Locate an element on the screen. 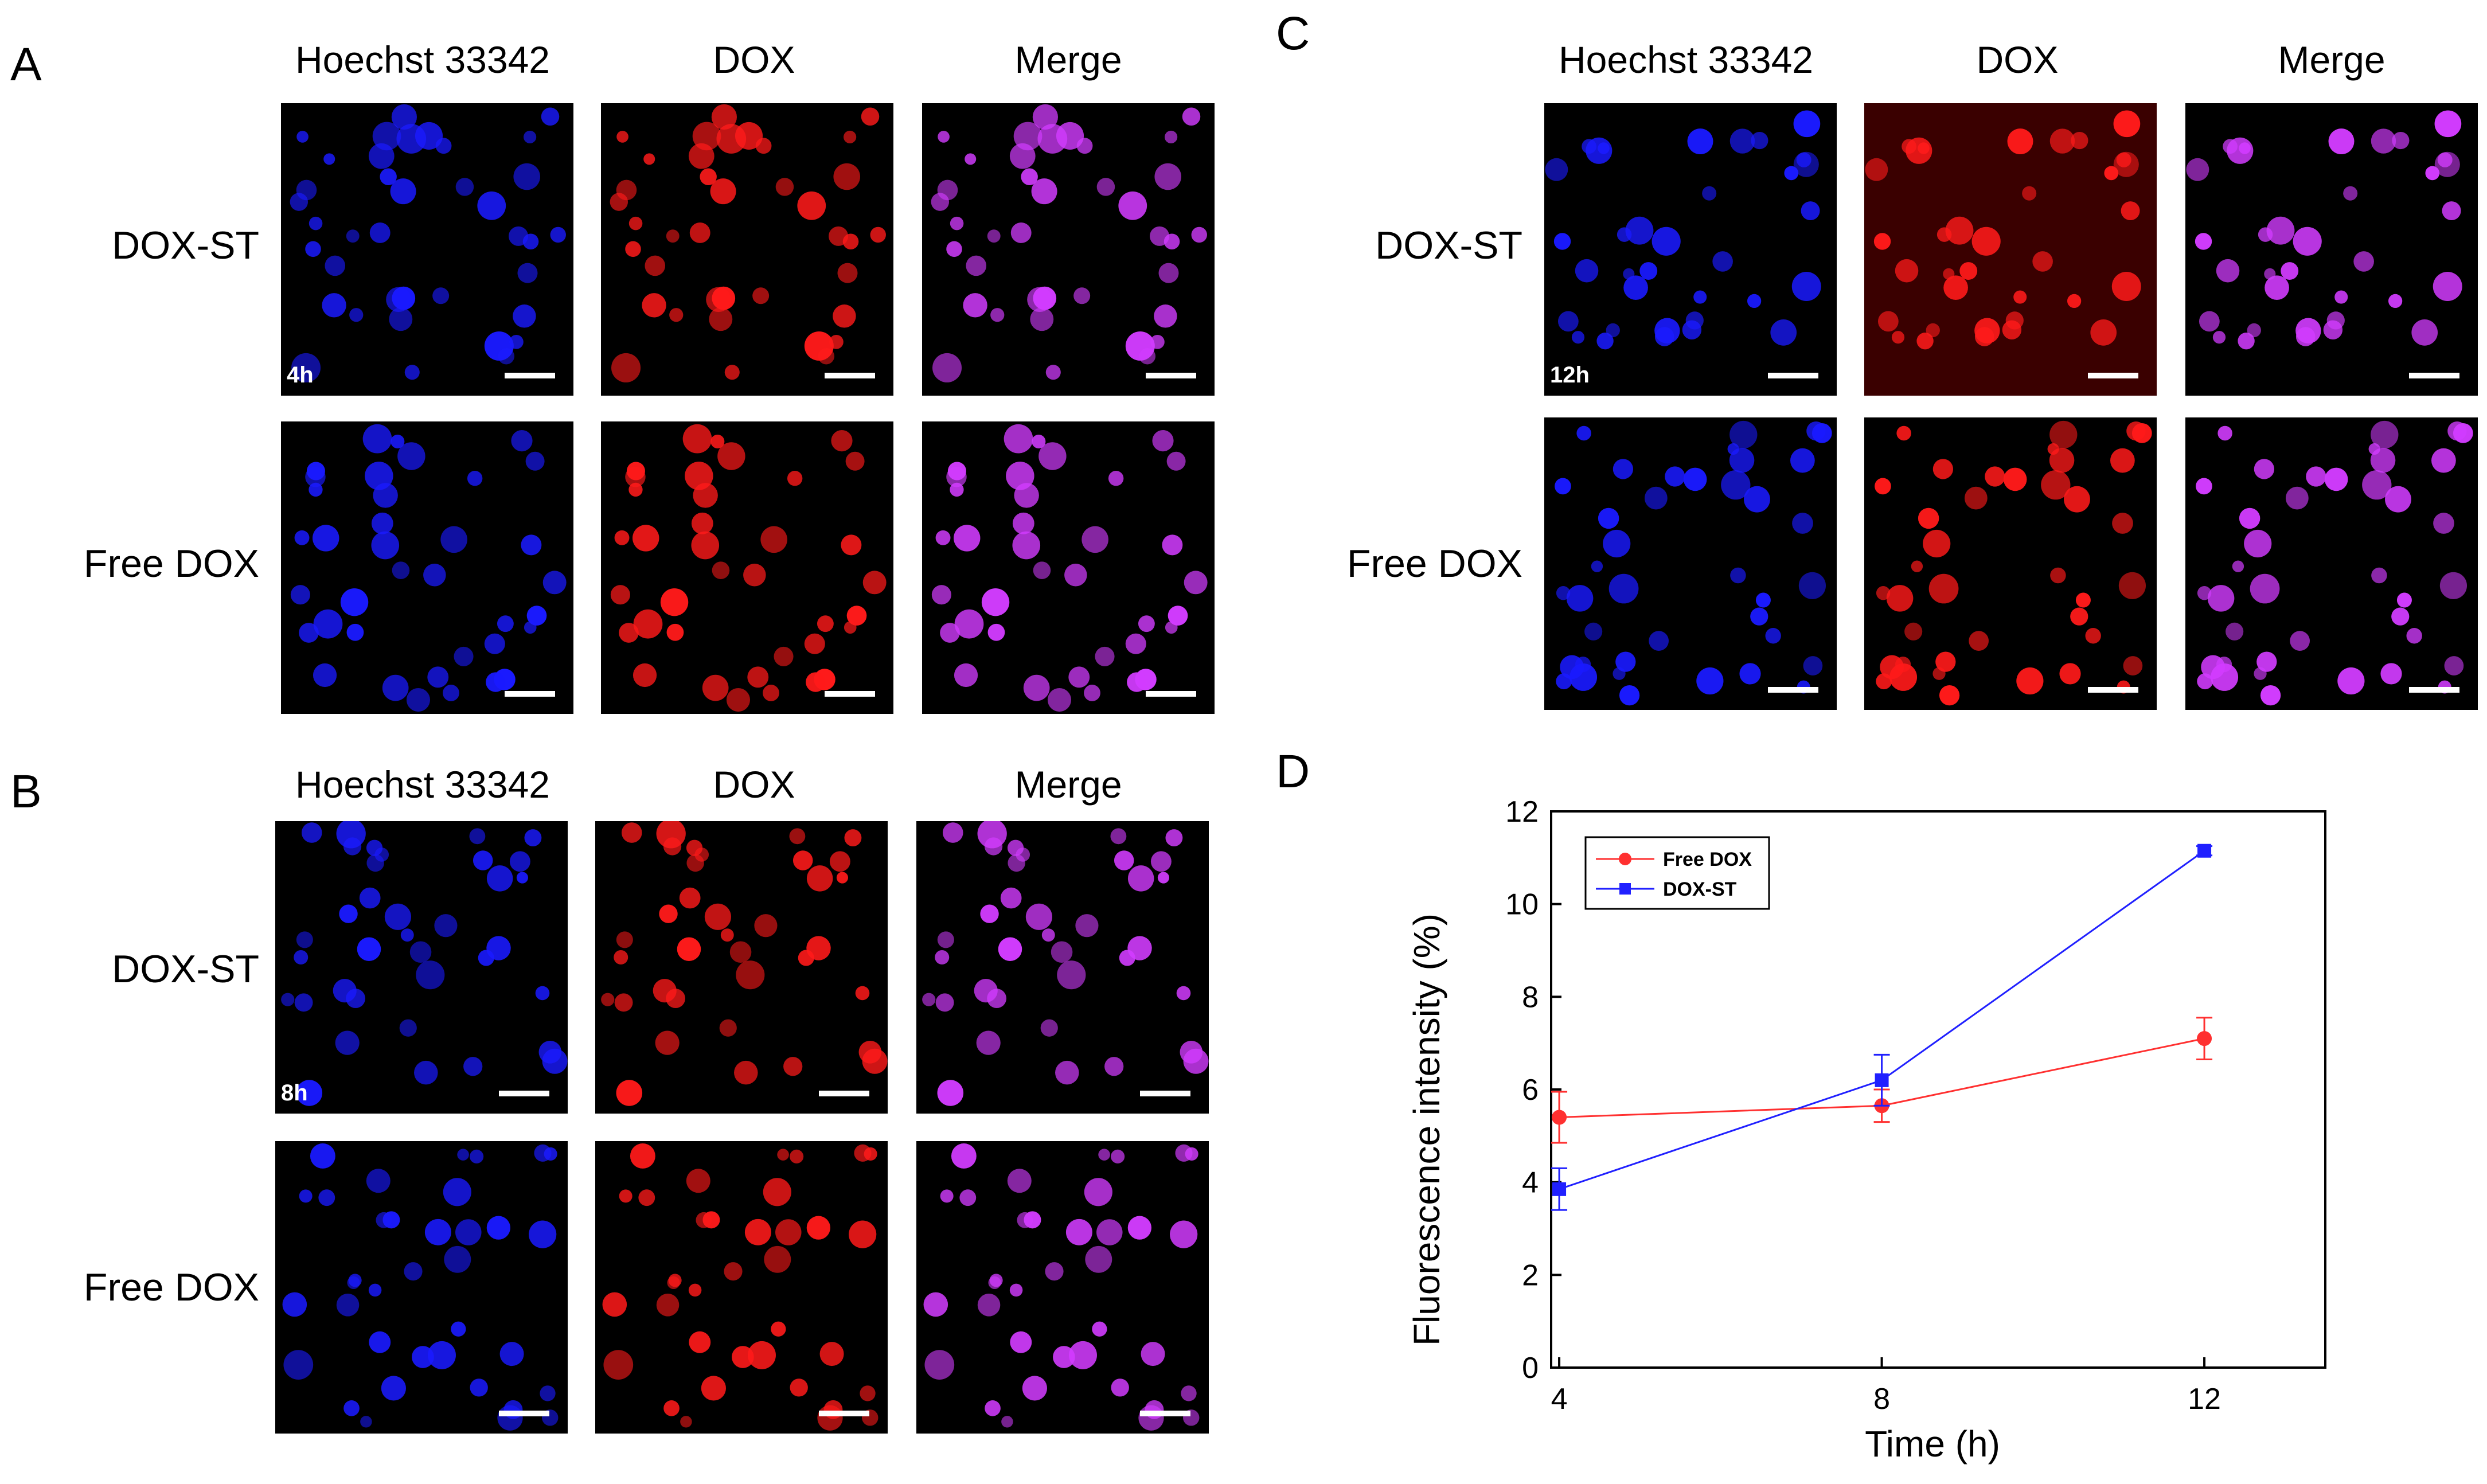 The image size is (2487, 1484). panel-c-row1-merge-image is located at coordinates (2331, 250).